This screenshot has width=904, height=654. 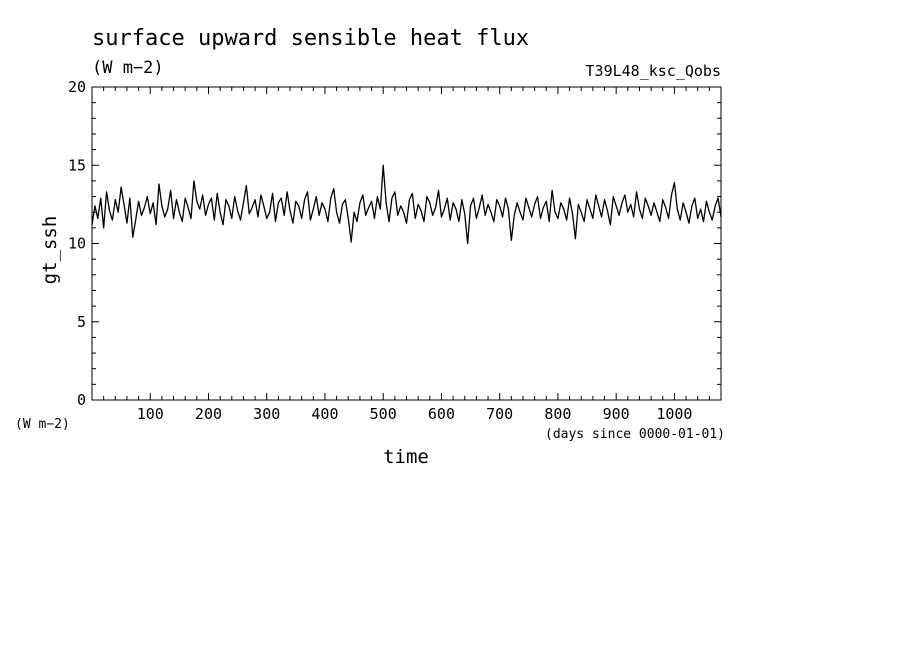 I want to click on y-tick-label: 15, so click(x=77, y=165).